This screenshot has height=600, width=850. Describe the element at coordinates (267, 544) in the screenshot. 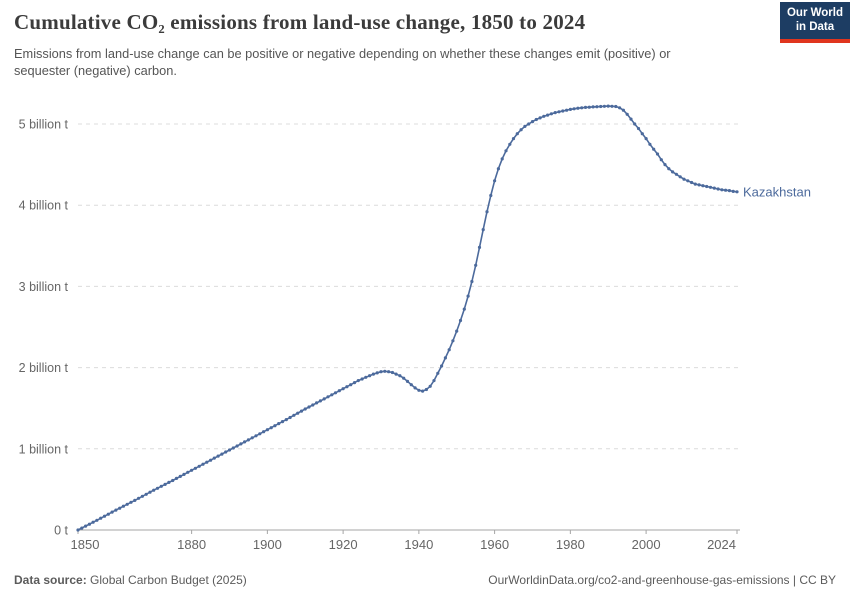

I see `x-axis-tick-label: 1900` at that location.